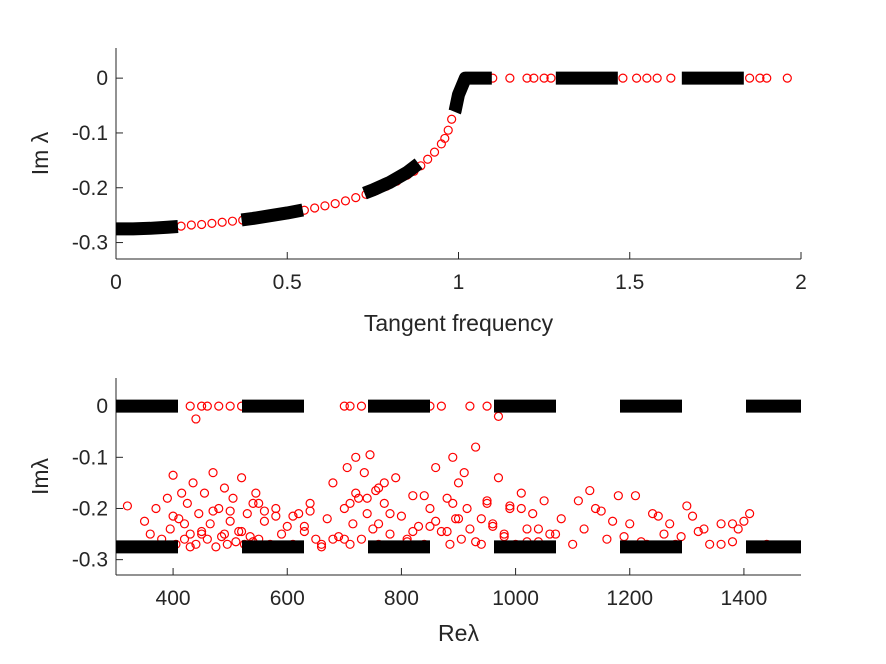 This screenshot has width=886, height=664. What do you see at coordinates (515, 598) in the screenshot?
I see `x-tick-label: 1000` at bounding box center [515, 598].